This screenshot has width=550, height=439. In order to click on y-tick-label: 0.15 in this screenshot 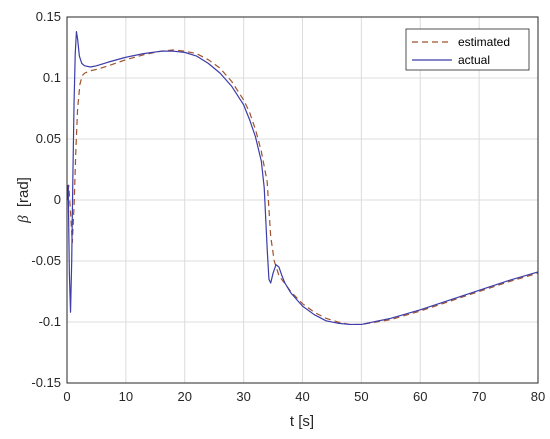, I will do `click(48, 16)`.